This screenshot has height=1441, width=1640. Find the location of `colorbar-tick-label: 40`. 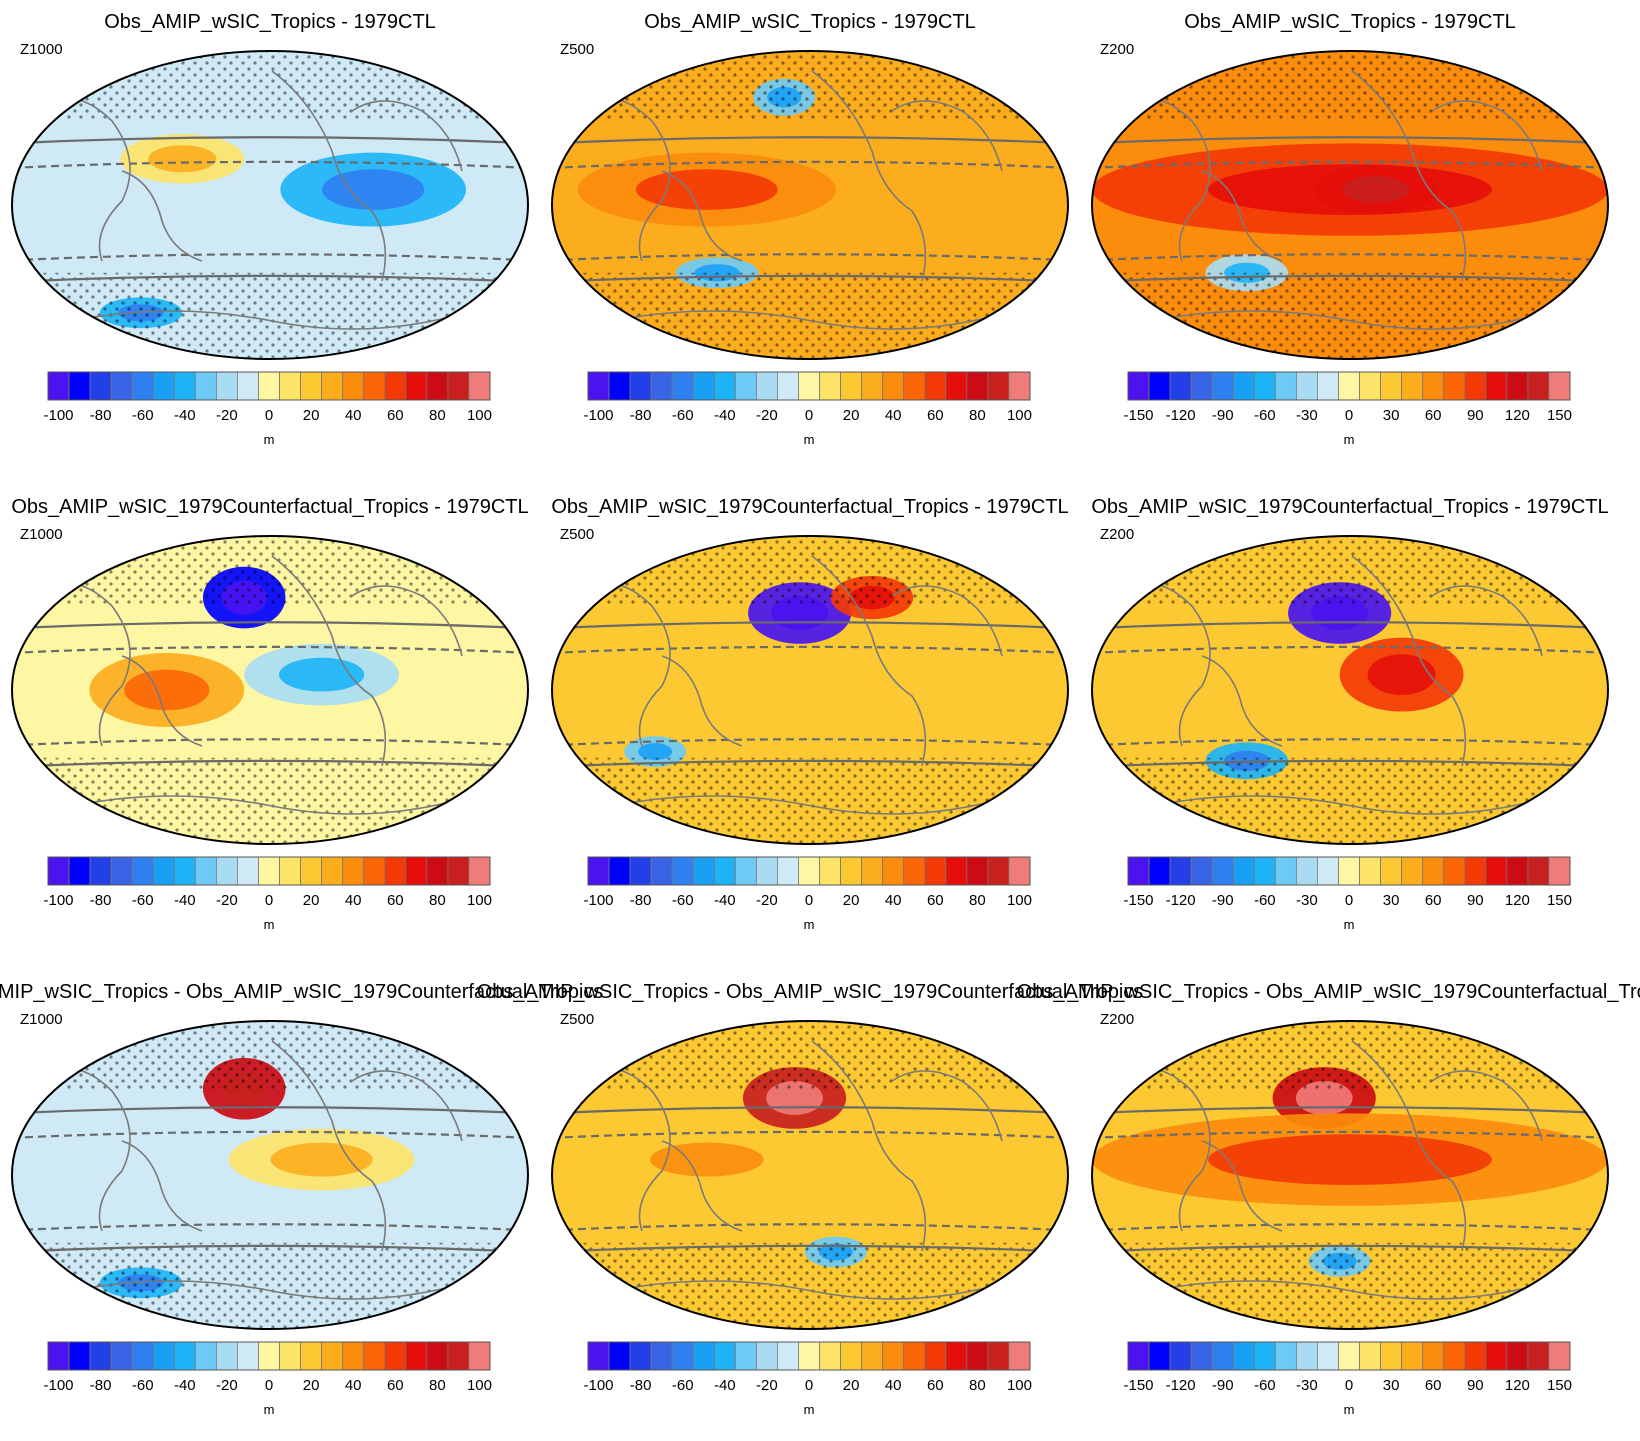

colorbar-tick-label: 40 is located at coordinates (353, 1385).